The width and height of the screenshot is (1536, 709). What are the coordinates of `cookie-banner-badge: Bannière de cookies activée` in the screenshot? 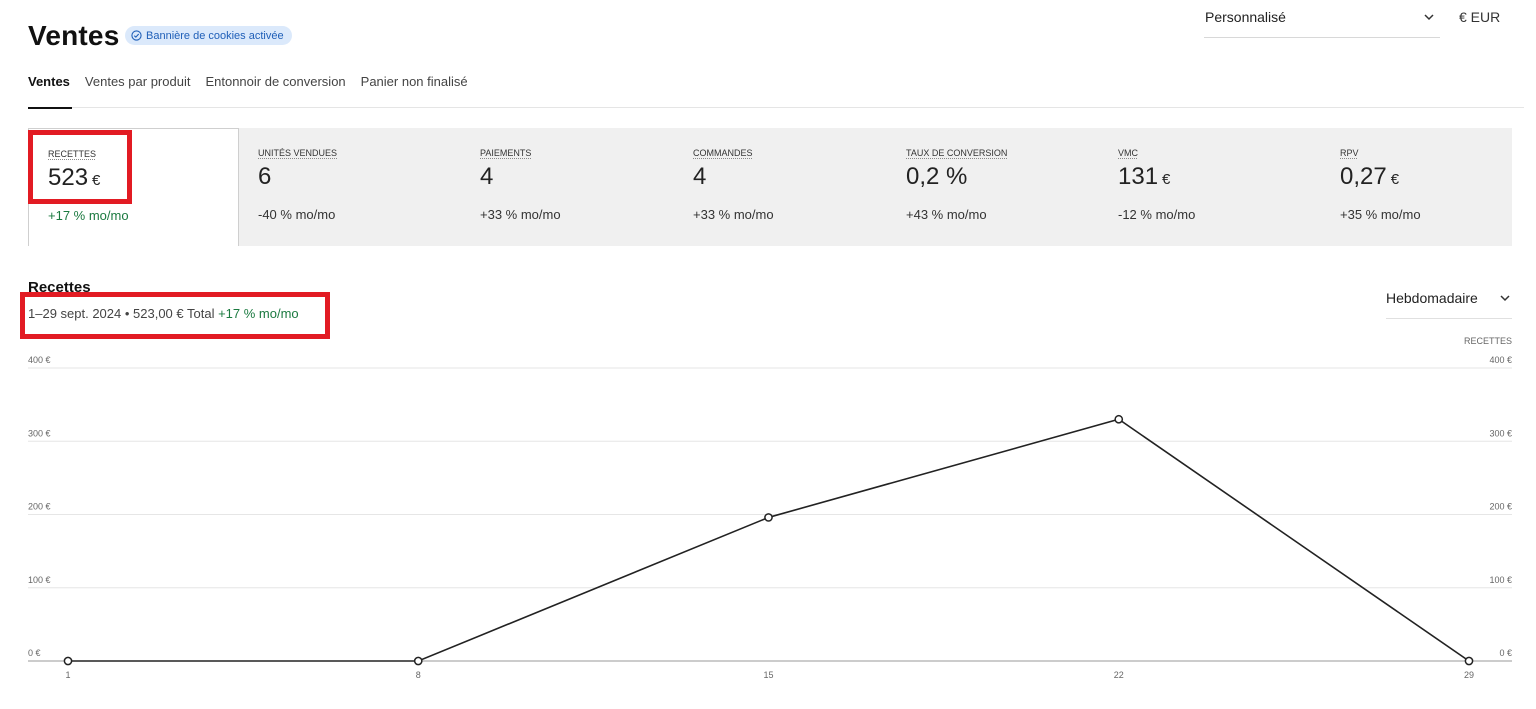 It's located at (208, 35).